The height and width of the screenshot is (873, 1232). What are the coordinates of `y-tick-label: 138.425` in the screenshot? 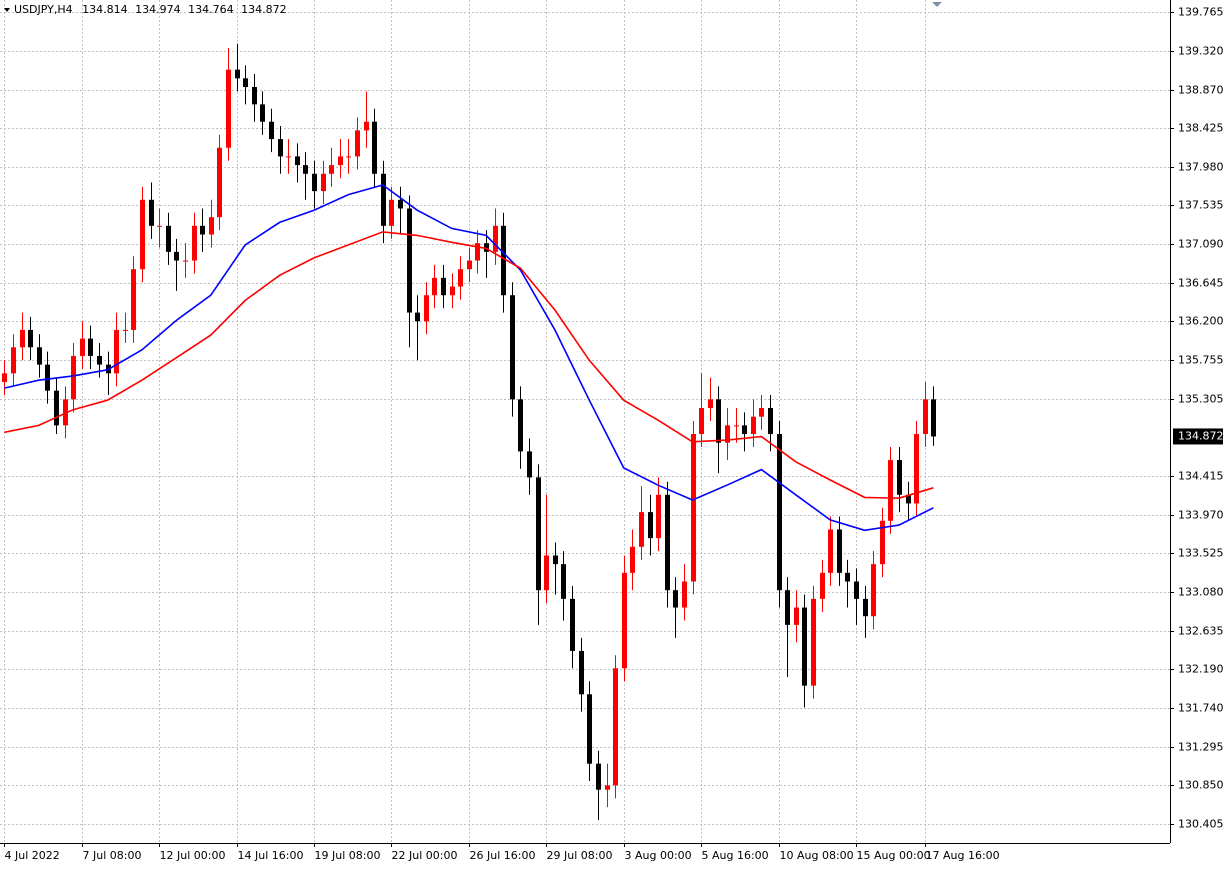 It's located at (1201, 128).